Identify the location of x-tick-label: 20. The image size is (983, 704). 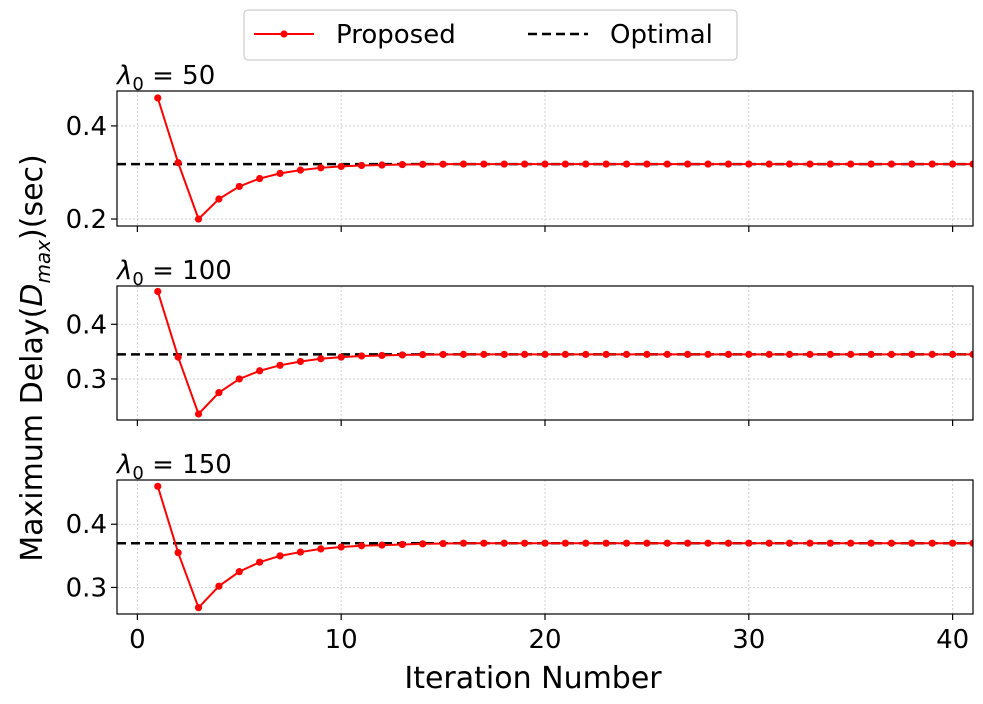
(544, 640).